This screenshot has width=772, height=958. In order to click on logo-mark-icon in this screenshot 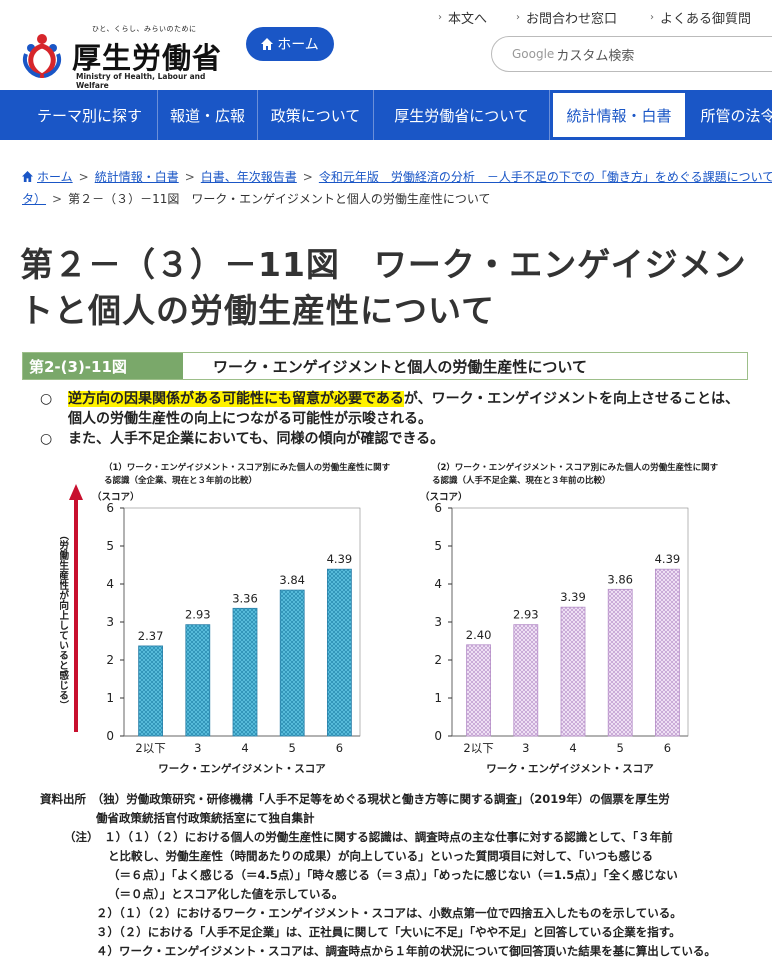, I will do `click(42, 56)`.